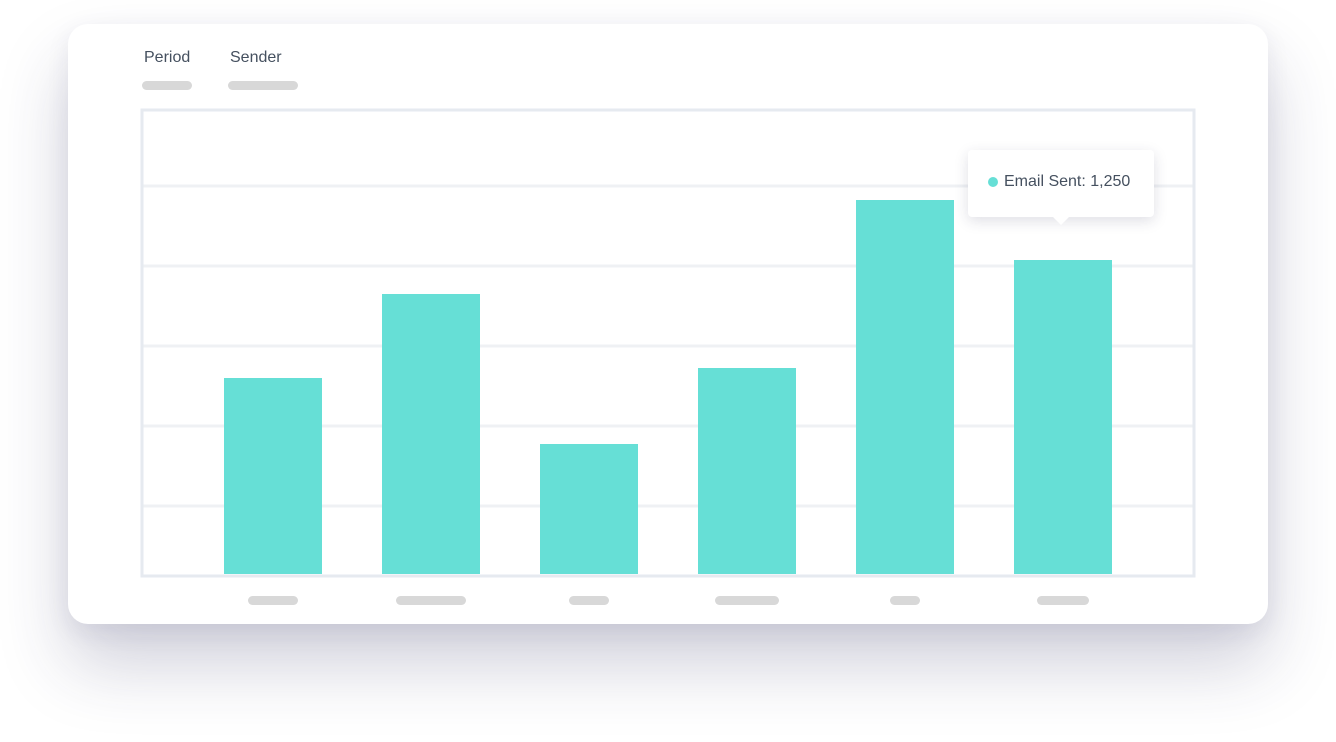  What do you see at coordinates (263, 69) in the screenshot?
I see `sender-filter: Sender` at bounding box center [263, 69].